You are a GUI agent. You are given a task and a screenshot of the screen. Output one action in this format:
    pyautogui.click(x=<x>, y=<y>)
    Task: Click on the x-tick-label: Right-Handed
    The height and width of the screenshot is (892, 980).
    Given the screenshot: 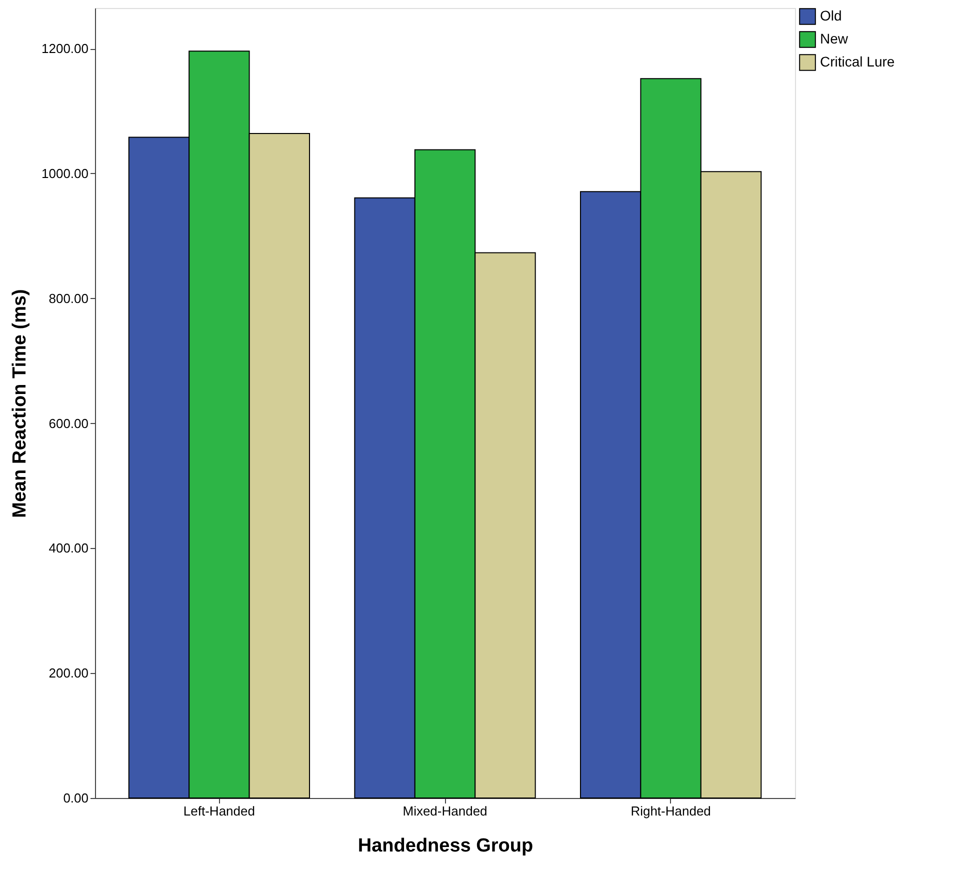 What is the action you would take?
    pyautogui.click(x=670, y=811)
    